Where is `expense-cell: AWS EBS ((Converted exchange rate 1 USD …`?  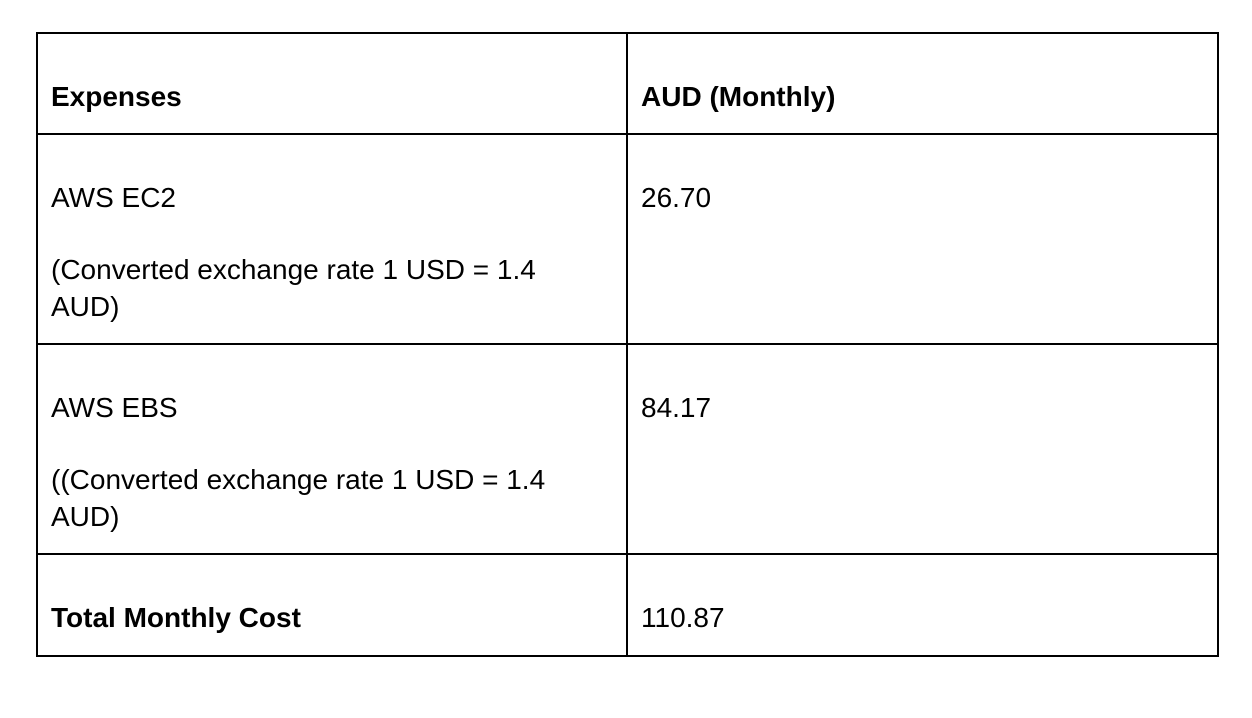 expense-cell: AWS EBS ((Converted exchange rate 1 USD … is located at coordinates (332, 449).